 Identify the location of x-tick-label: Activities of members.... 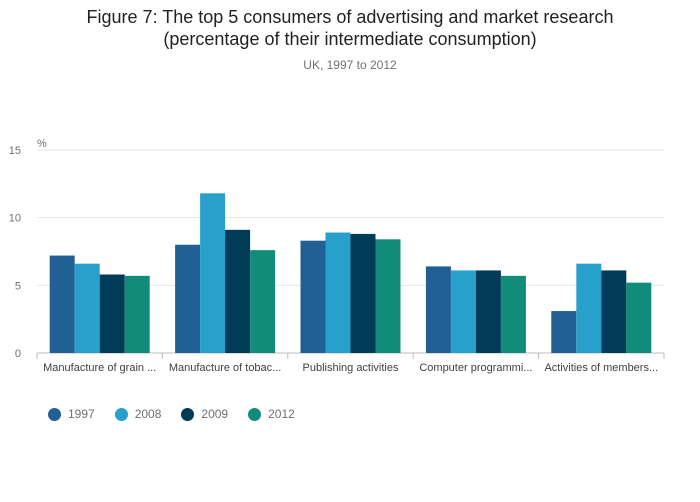
(601, 368).